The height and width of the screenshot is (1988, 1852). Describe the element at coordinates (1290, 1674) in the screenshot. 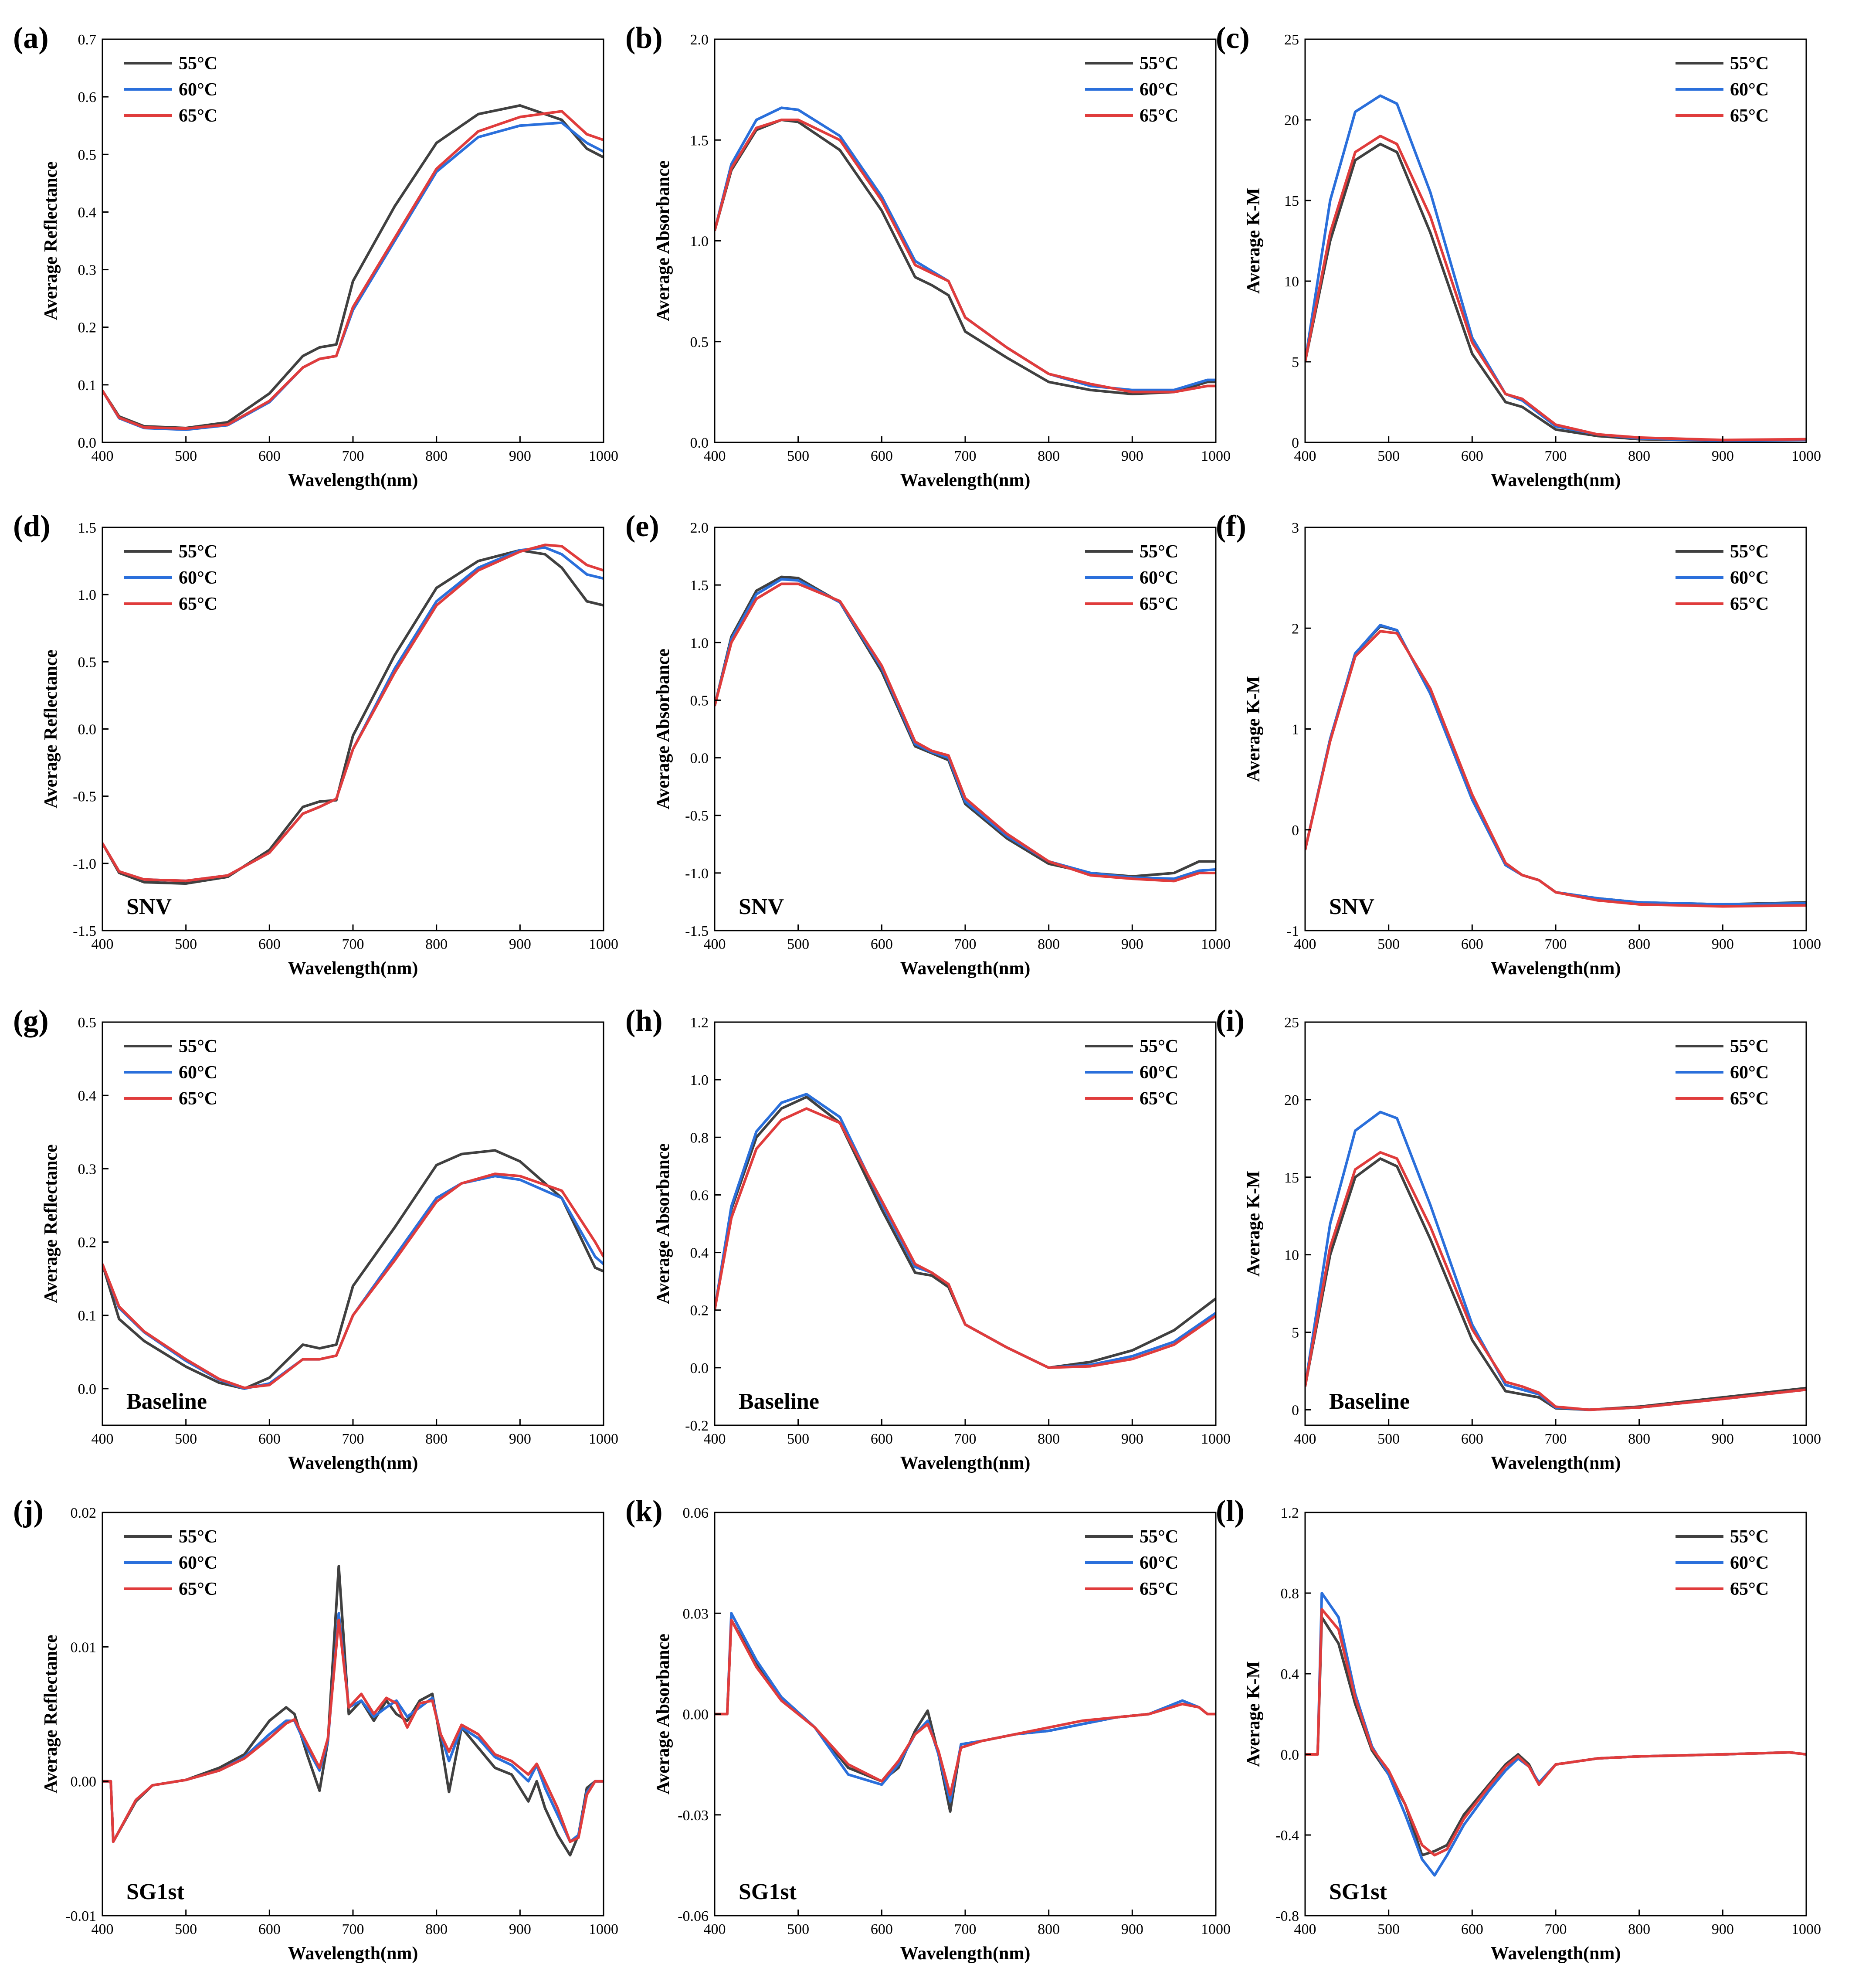

I see `y-tick-label: 0.4` at that location.